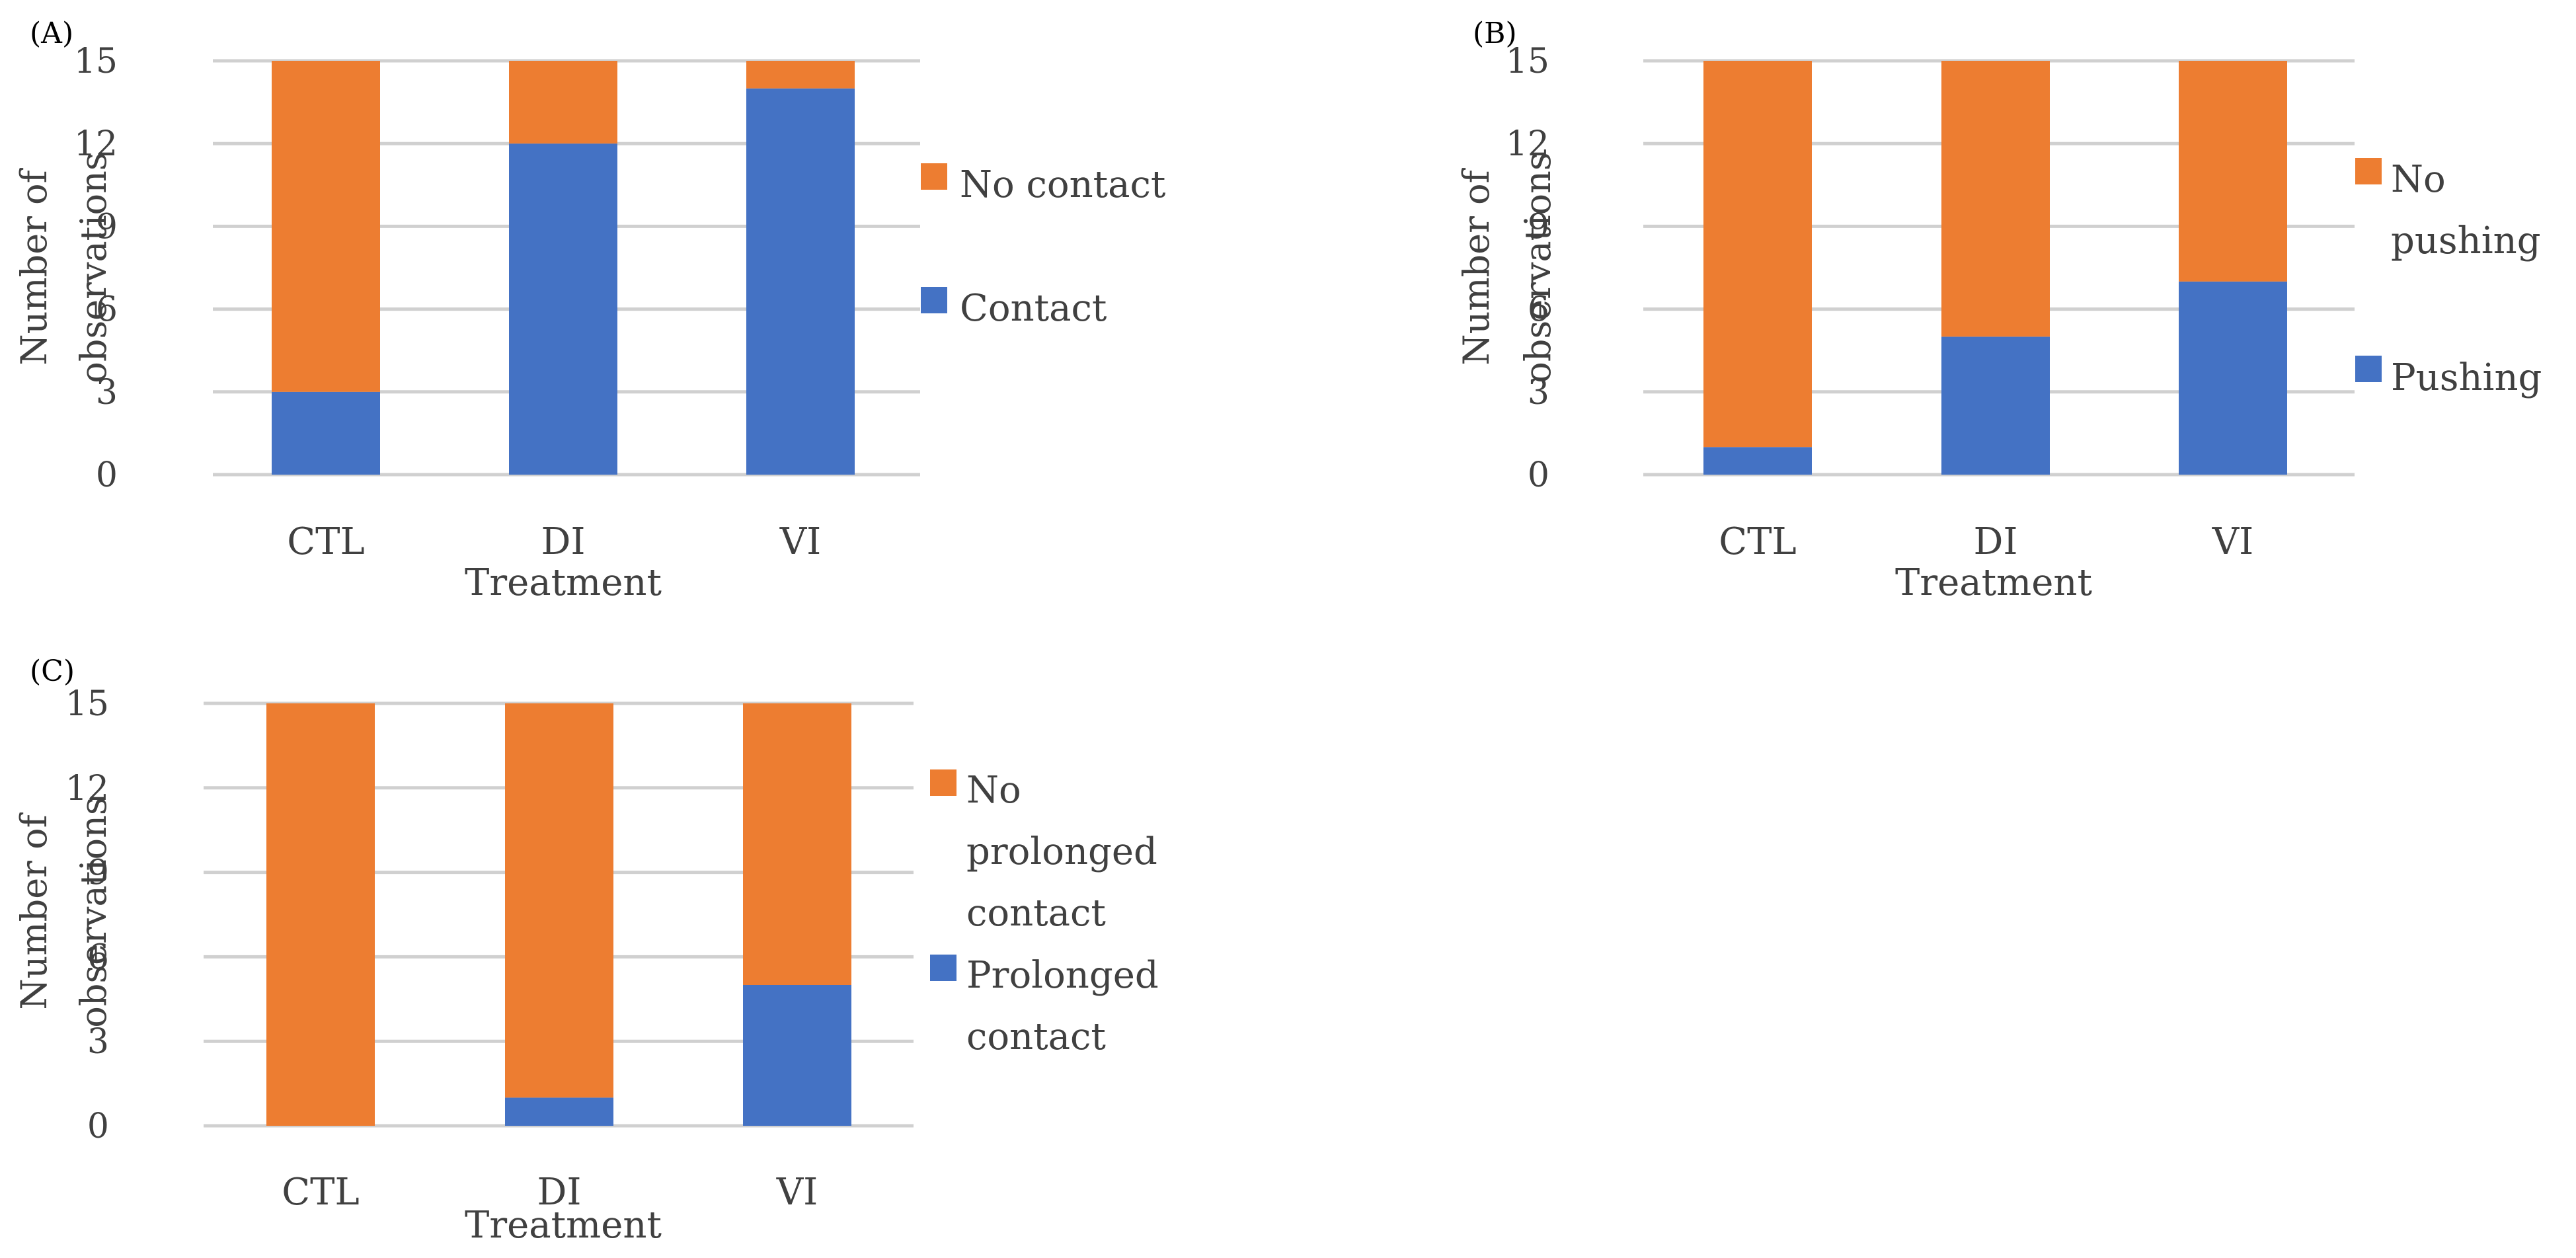 Image resolution: width=2576 pixels, height=1258 pixels. What do you see at coordinates (1063, 184) in the screenshot?
I see `legend-label: No contact` at bounding box center [1063, 184].